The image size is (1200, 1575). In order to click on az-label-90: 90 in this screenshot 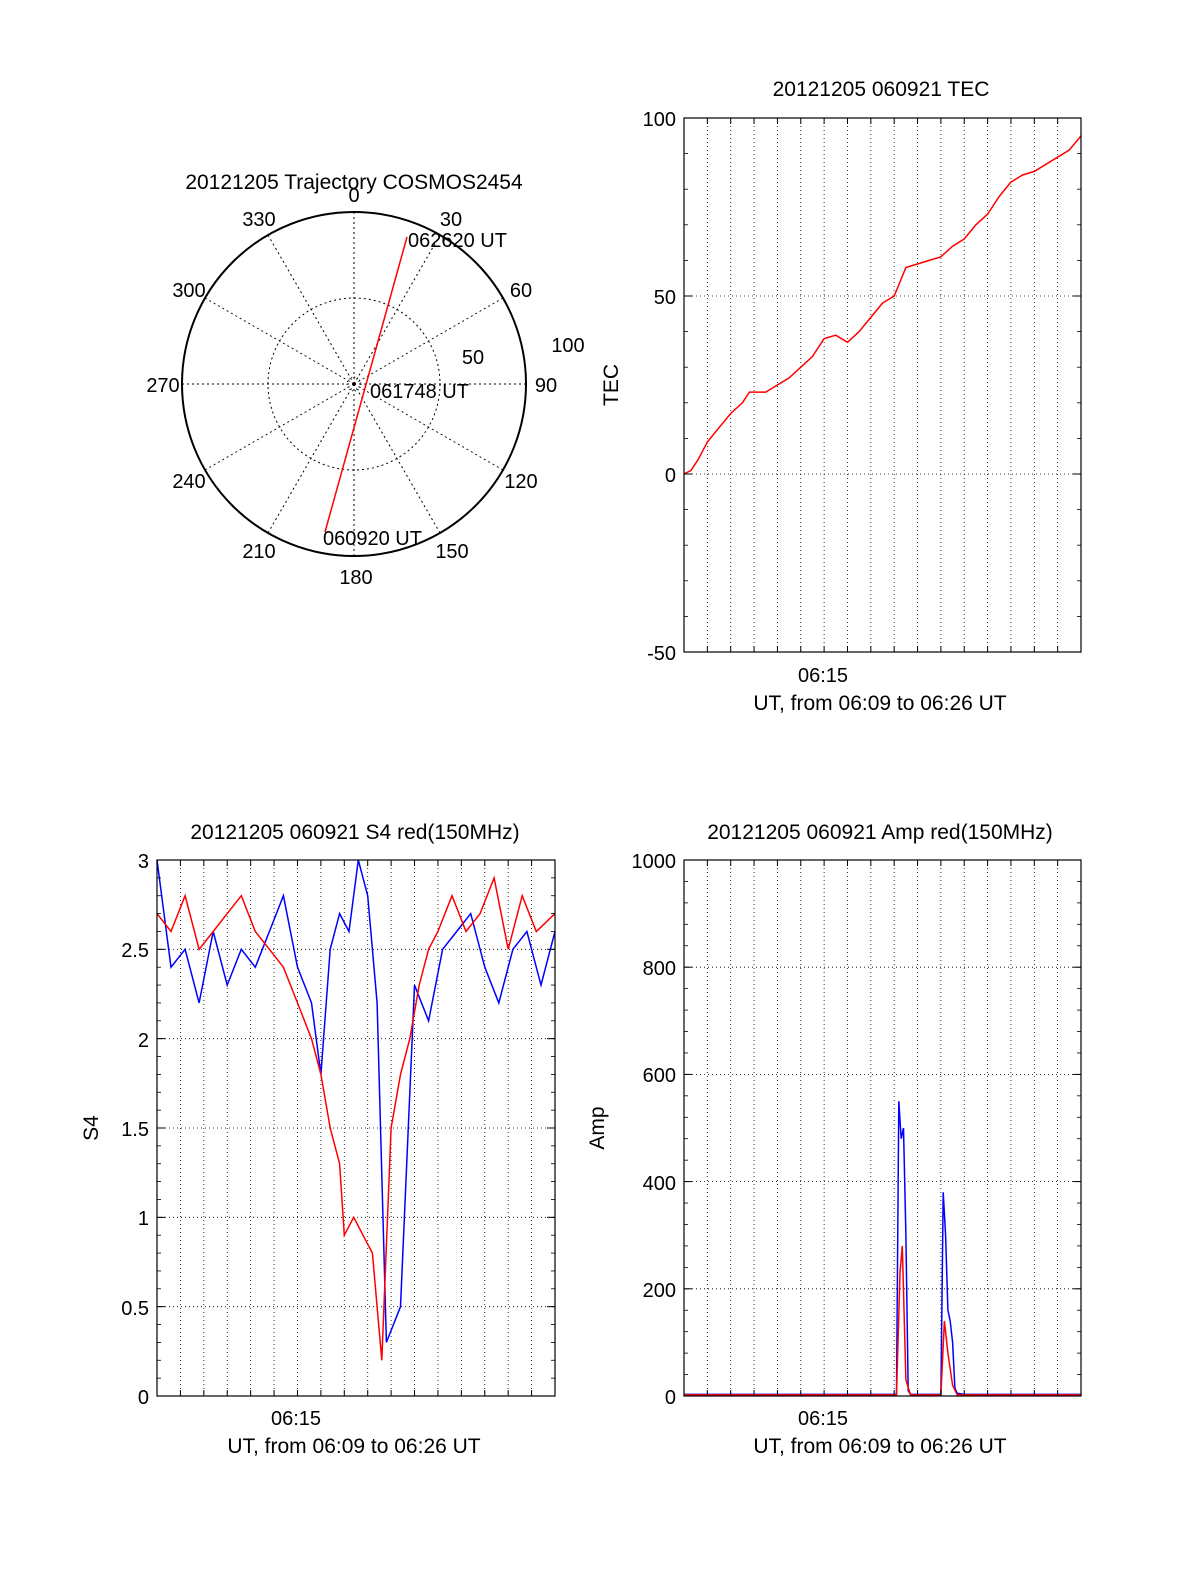, I will do `click(546, 386)`.